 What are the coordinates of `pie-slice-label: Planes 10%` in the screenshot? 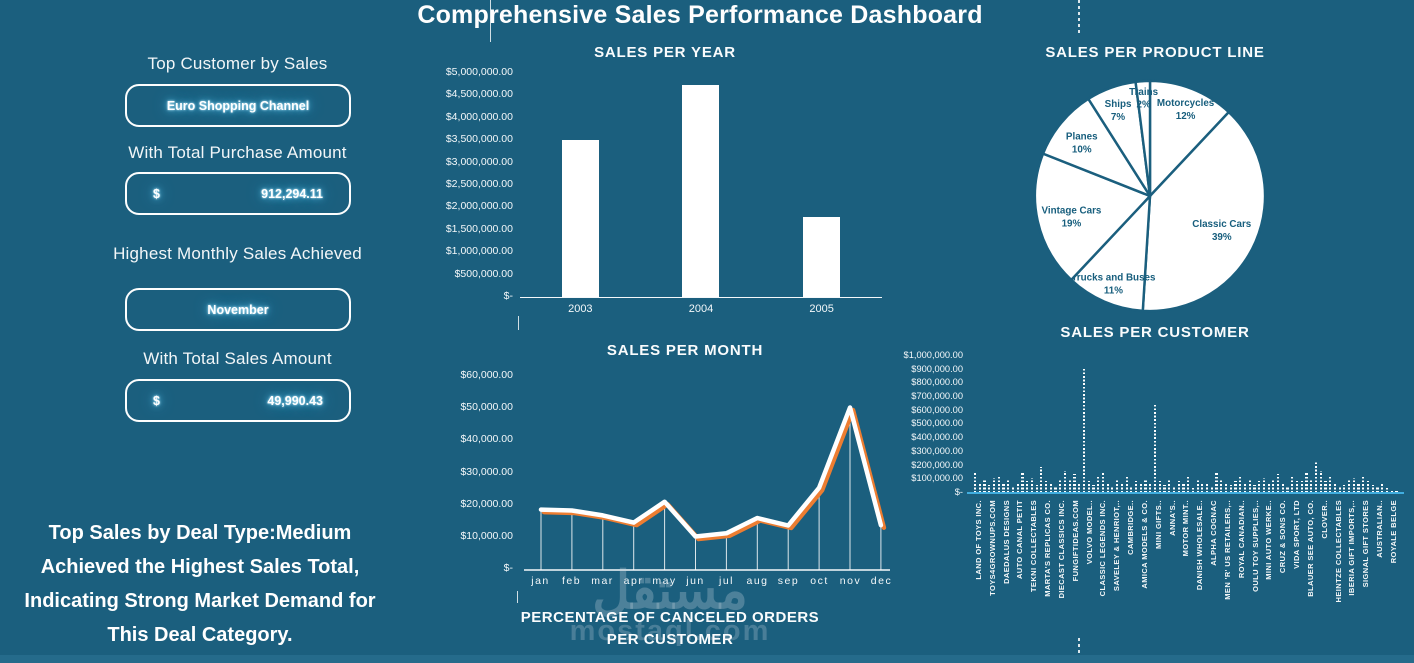 It's located at (1082, 144).